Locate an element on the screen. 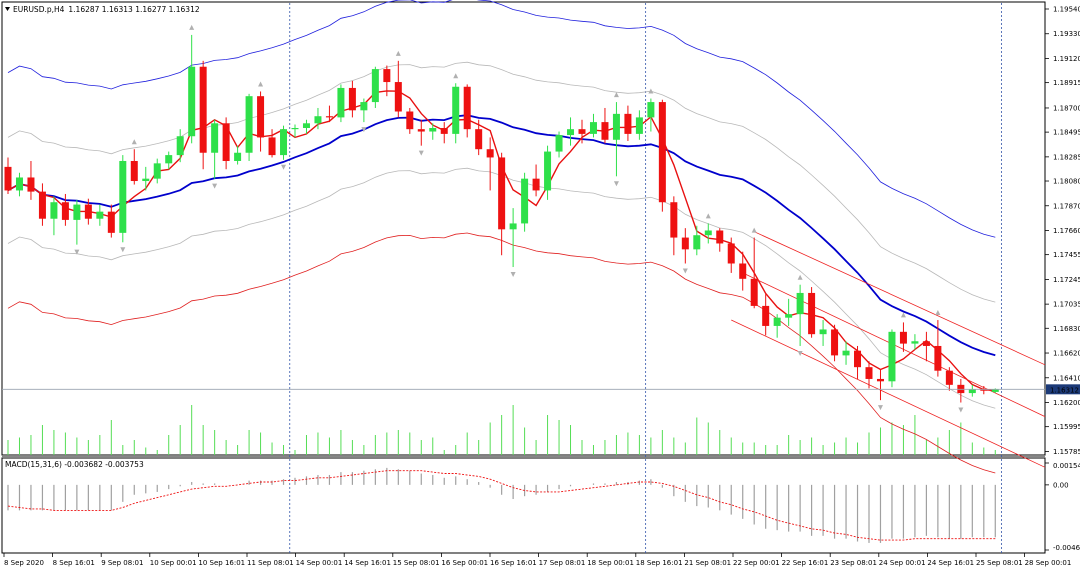  time-tick-label: 18 Sep 16:01 is located at coordinates (659, 563).